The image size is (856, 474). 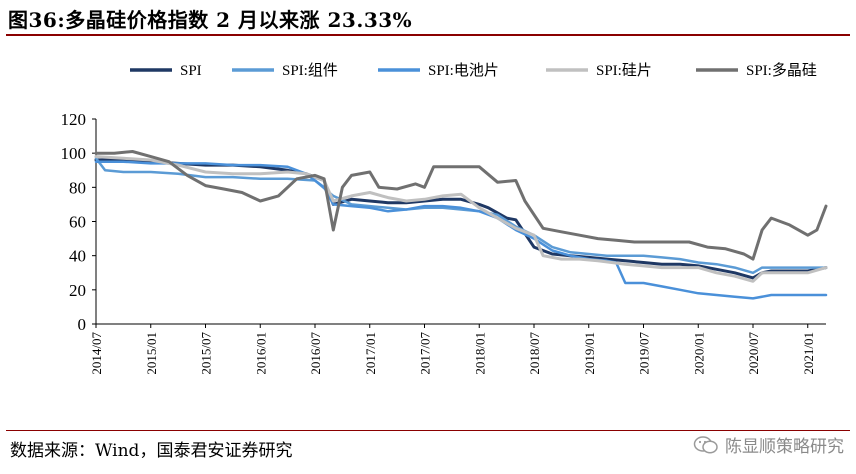 What do you see at coordinates (260, 353) in the screenshot?
I see `x-tick-label: 2016/01` at bounding box center [260, 353].